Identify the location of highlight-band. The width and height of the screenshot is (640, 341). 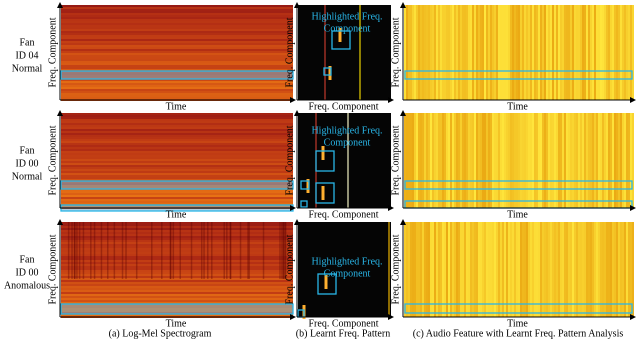
(177, 309).